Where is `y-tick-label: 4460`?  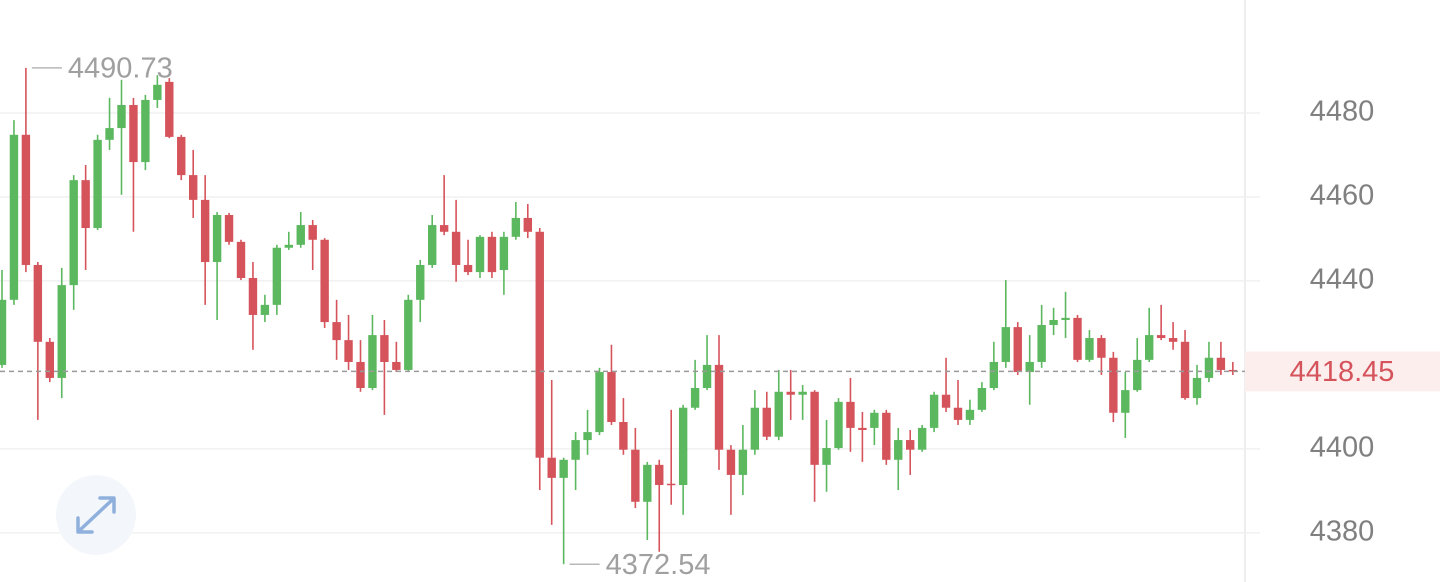
y-tick-label: 4460 is located at coordinates (1342, 196).